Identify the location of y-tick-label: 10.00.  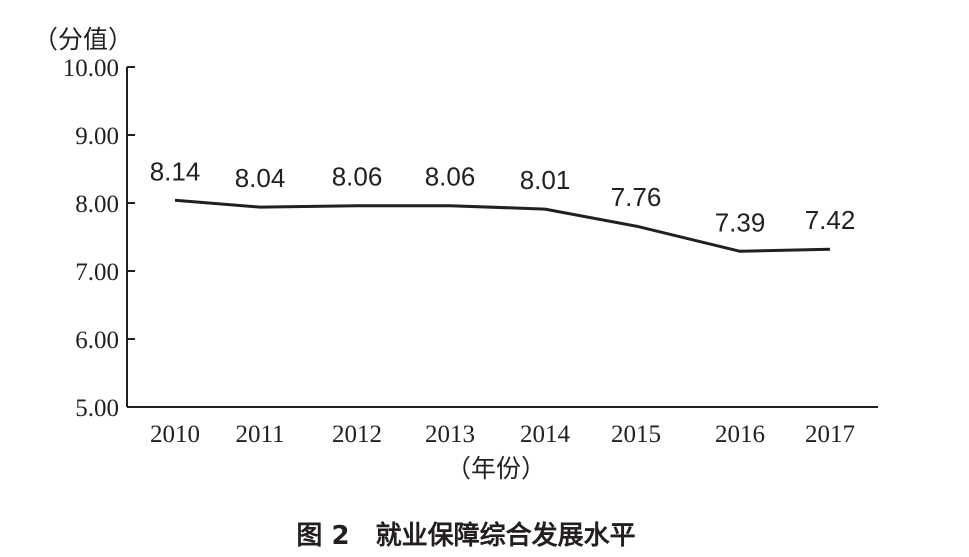
(91, 68).